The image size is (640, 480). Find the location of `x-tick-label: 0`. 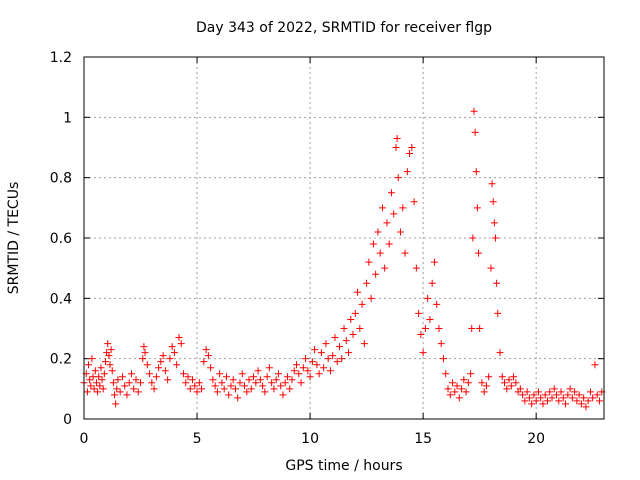

x-tick-label: 0 is located at coordinates (84, 439).